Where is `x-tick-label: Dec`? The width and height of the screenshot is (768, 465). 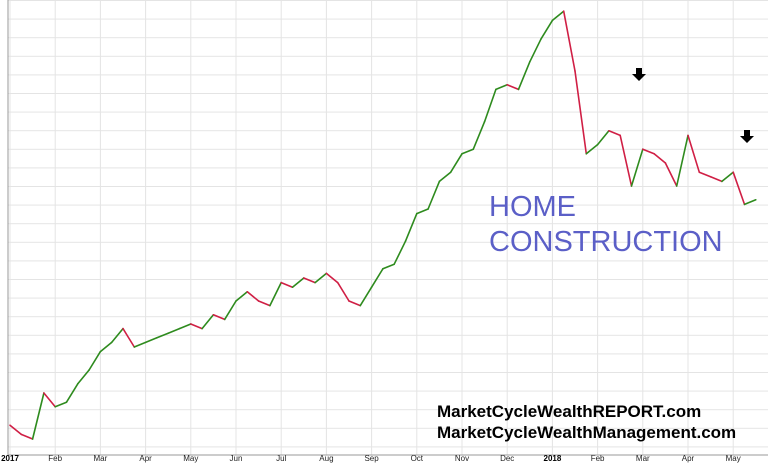
x-tick-label: Dec is located at coordinates (507, 458).